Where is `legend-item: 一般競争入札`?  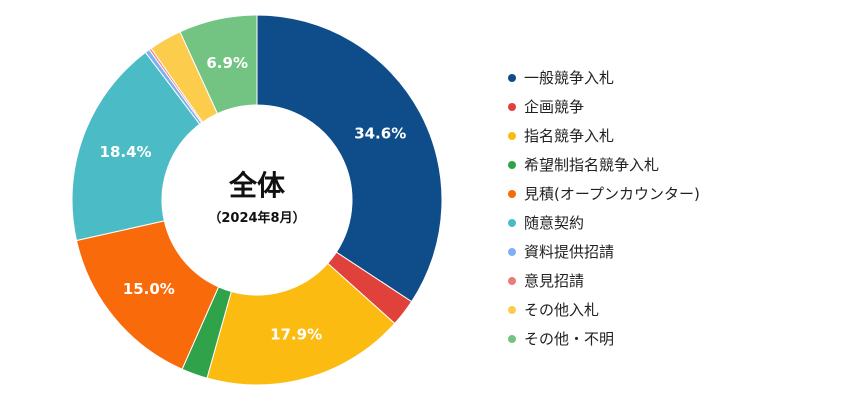 legend-item: 一般競争入札 is located at coordinates (604, 77).